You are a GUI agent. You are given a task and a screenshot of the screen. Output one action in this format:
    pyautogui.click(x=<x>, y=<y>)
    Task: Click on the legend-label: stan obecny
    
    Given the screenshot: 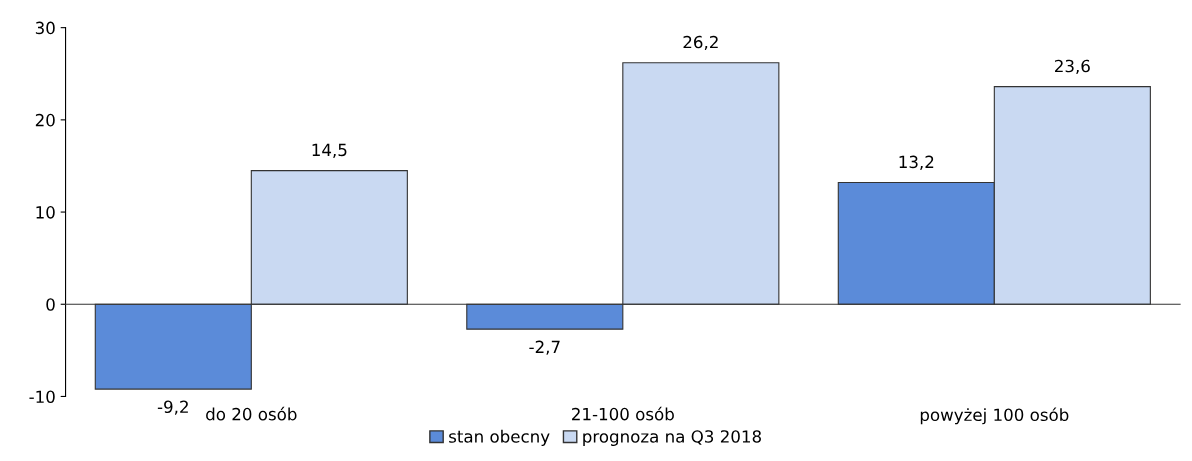 What is the action you would take?
    pyautogui.click(x=499, y=437)
    